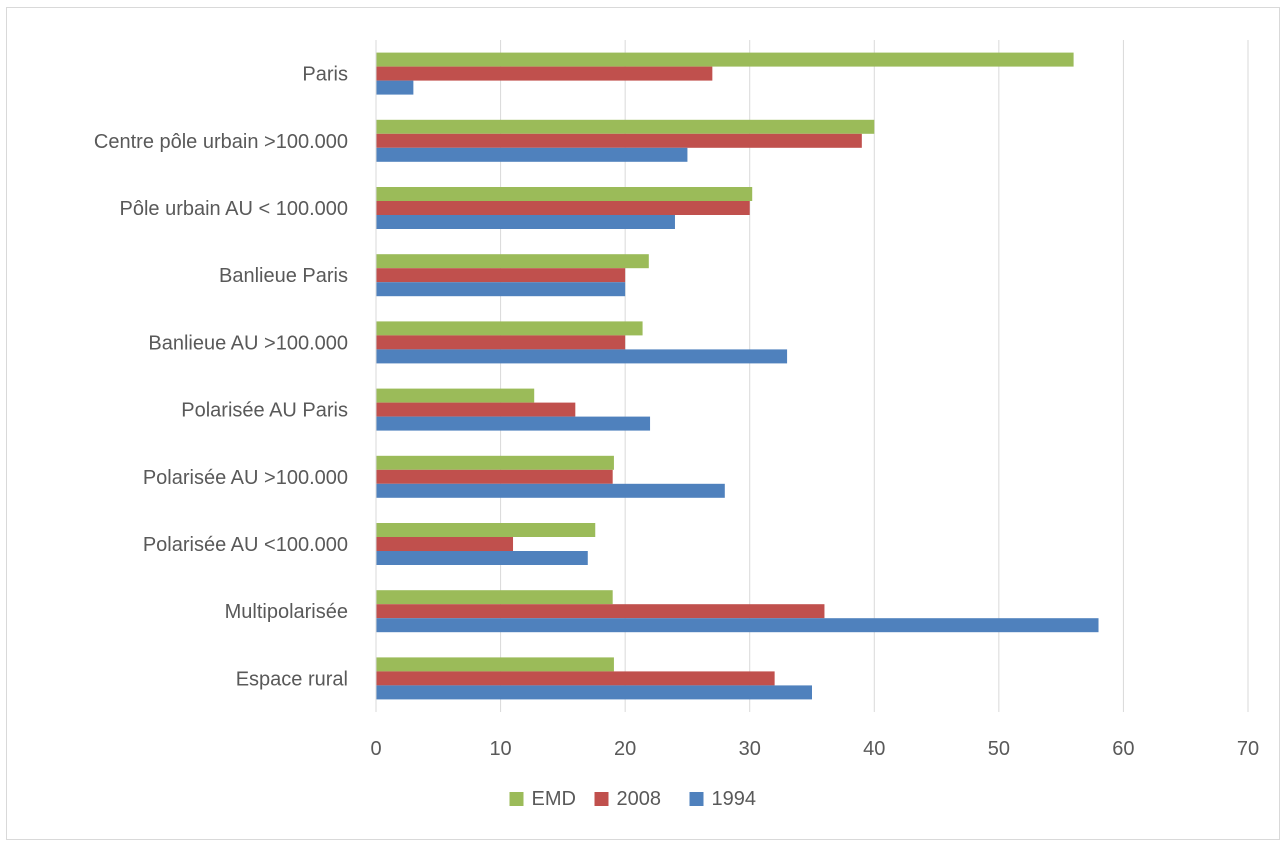 Image resolution: width=1281 pixels, height=841 pixels. I want to click on category-label: Espace rural, so click(292, 679).